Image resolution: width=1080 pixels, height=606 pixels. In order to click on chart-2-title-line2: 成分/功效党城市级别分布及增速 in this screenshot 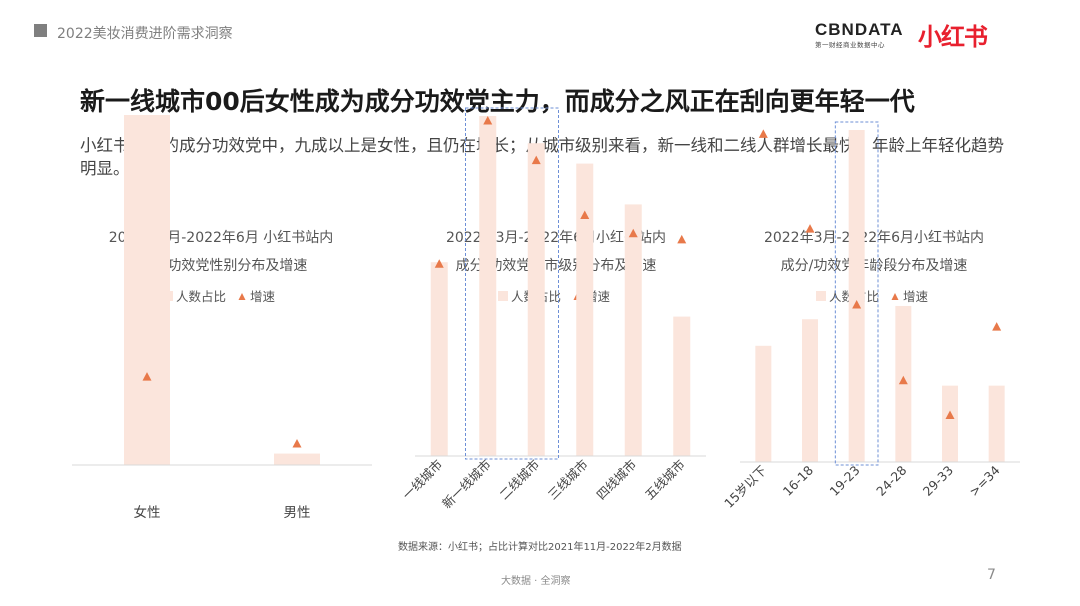, I will do `click(556, 265)`.